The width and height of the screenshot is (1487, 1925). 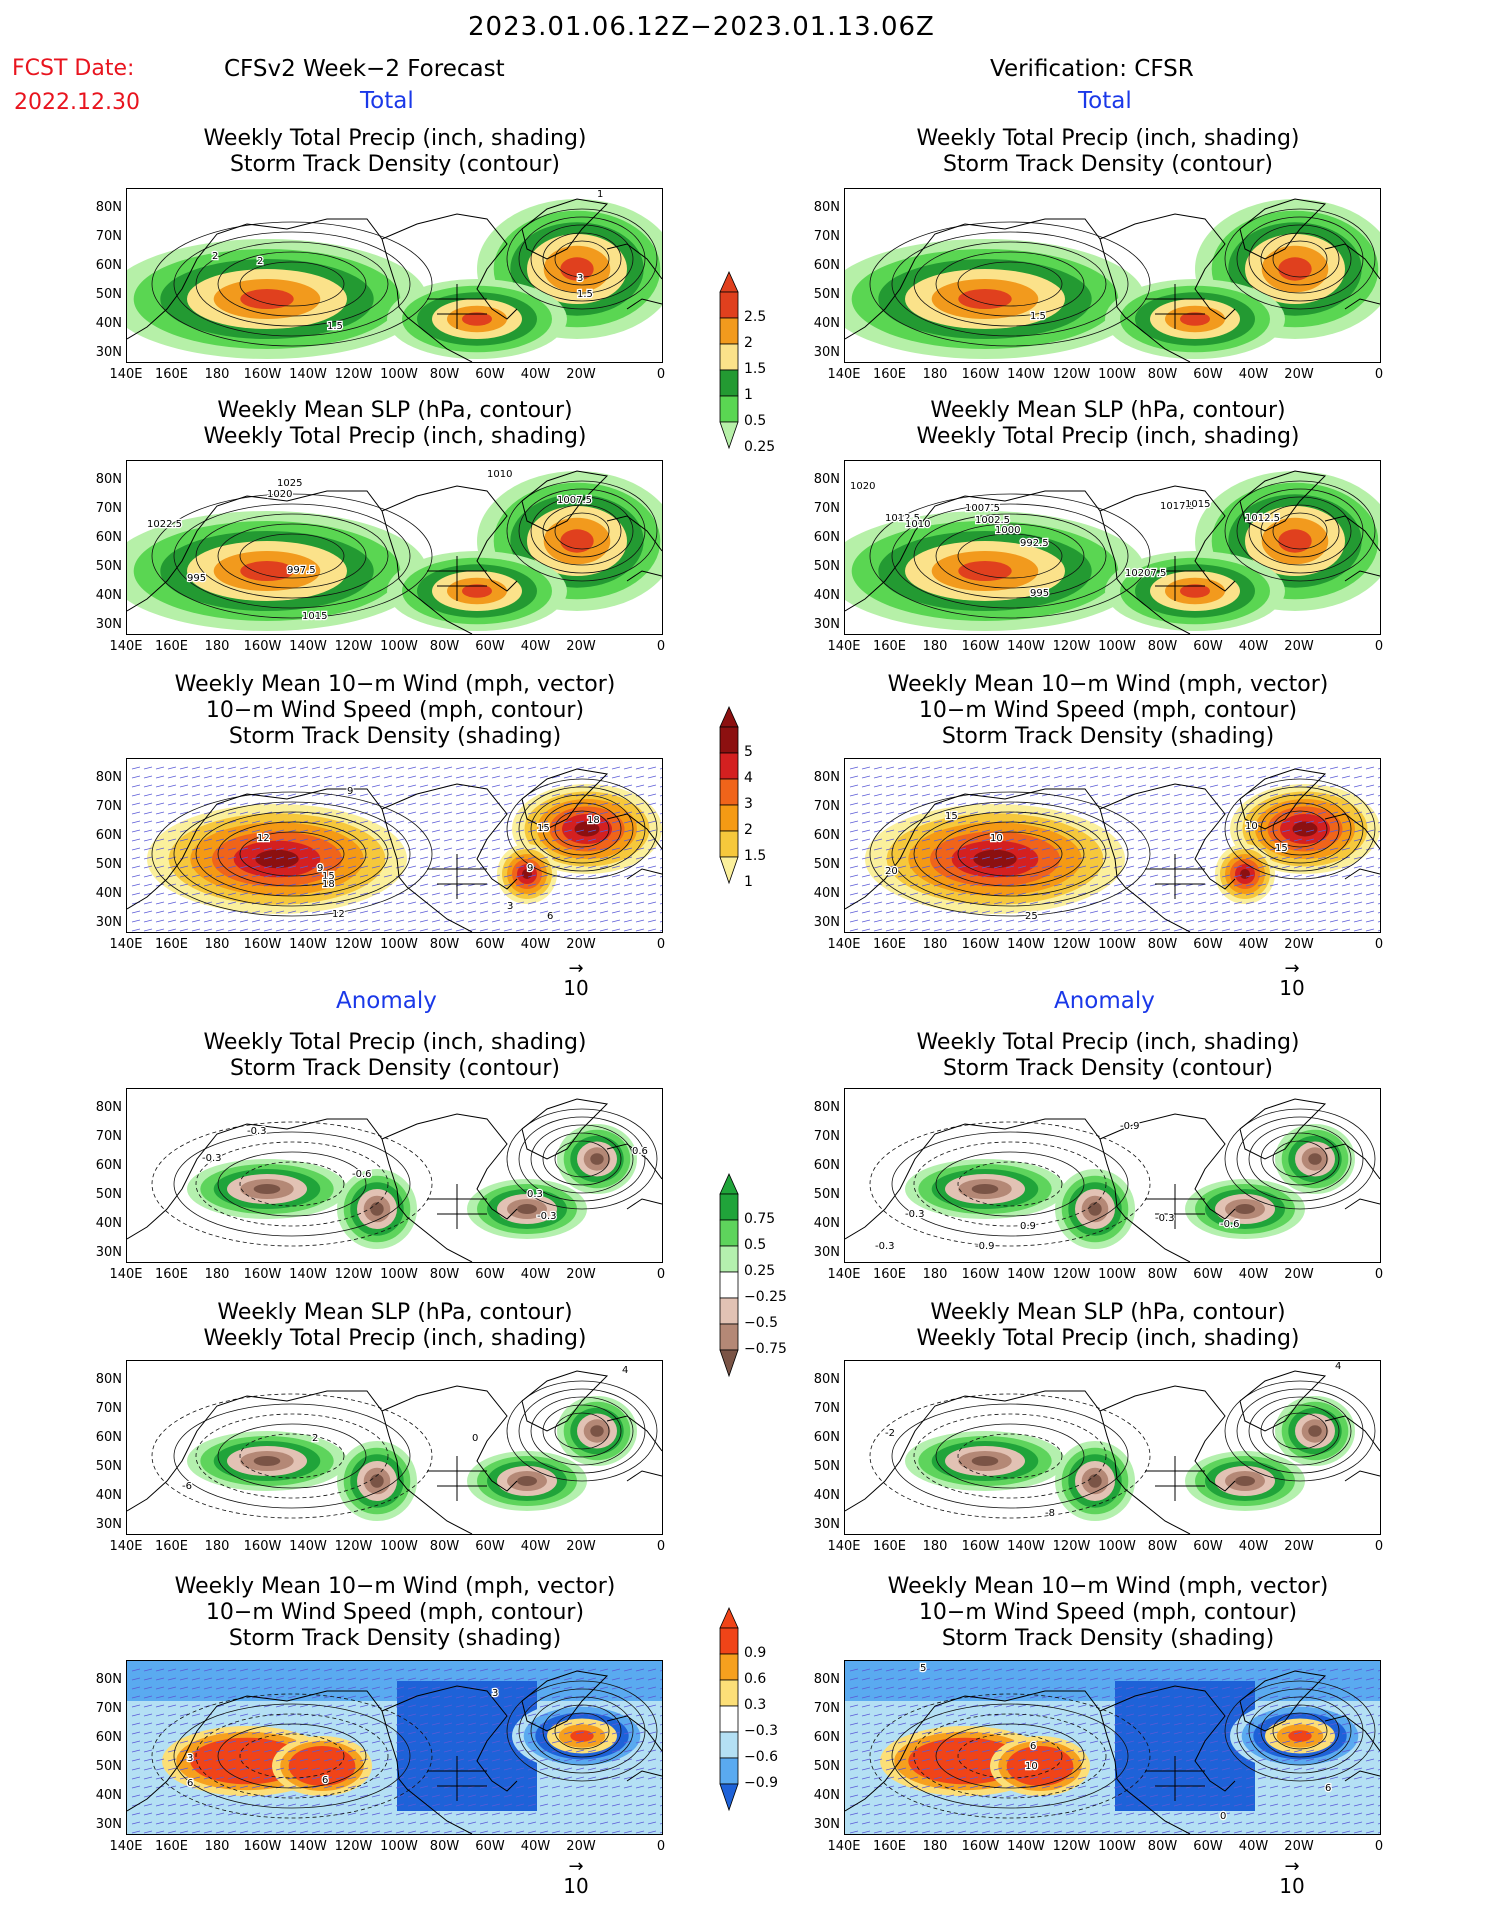 I want to click on p6-lat-label: 70N, so click(x=108, y=1708).